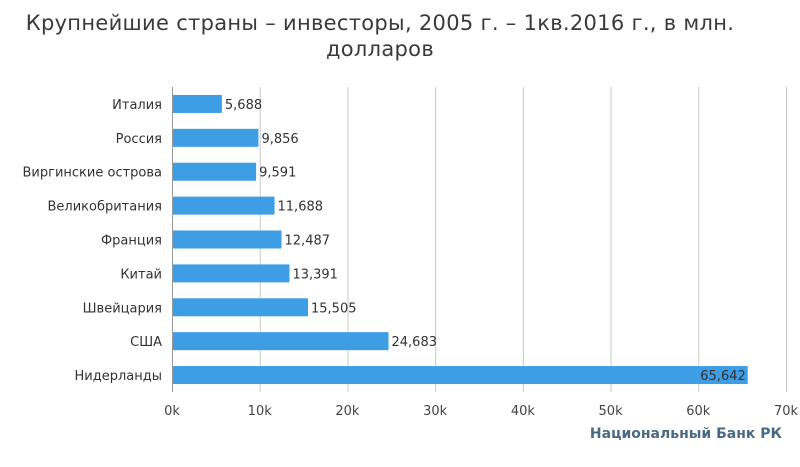 The width and height of the screenshot is (800, 467). Describe the element at coordinates (146, 342) in the screenshot. I see `category-label: США` at that location.